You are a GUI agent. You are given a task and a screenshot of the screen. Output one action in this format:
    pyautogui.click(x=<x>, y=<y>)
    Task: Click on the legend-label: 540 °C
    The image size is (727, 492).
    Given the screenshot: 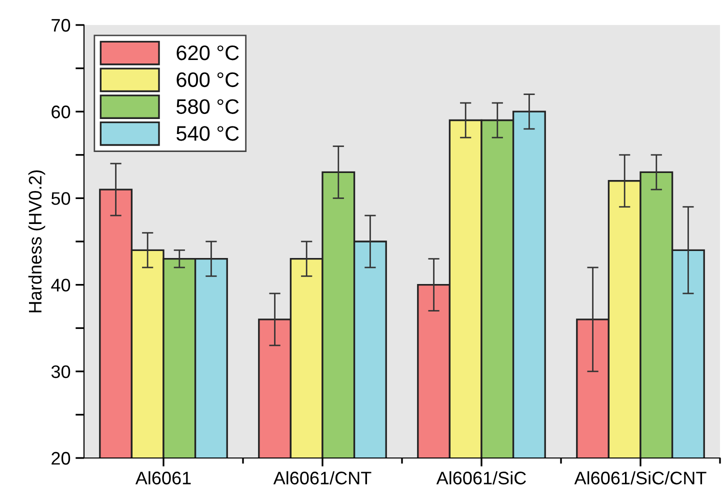 What is the action you would take?
    pyautogui.click(x=207, y=133)
    